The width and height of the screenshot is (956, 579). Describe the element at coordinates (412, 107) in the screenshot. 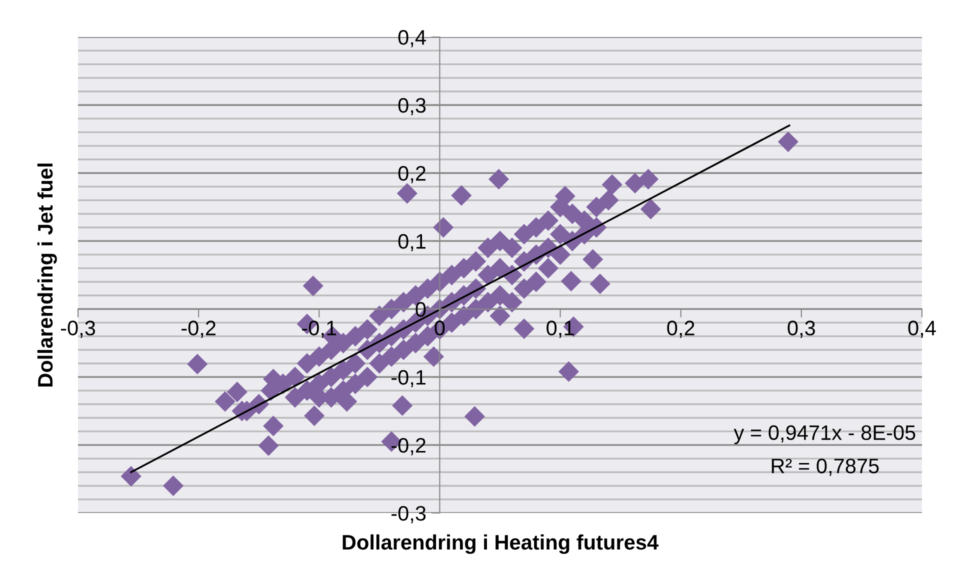

I see `y-tick-label: 0,3` at that location.